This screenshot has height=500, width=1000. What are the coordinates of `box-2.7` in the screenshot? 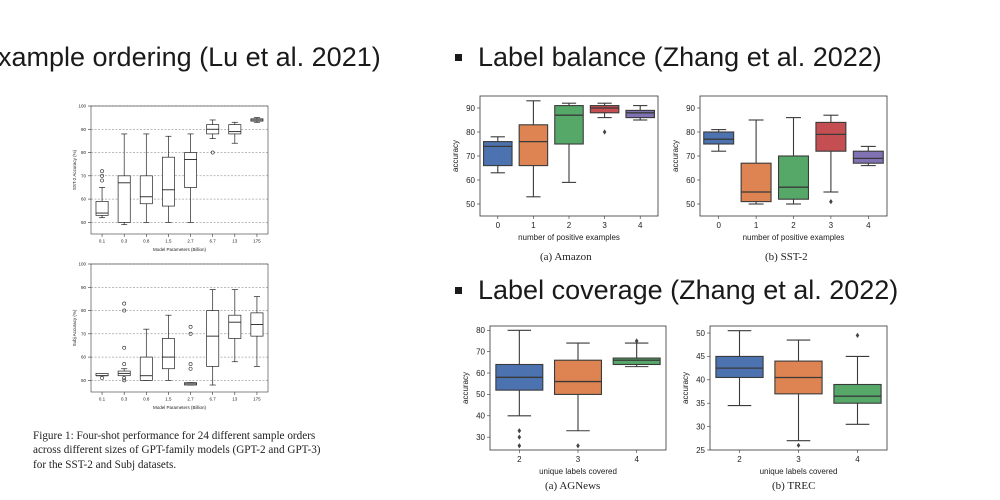 It's located at (190, 178).